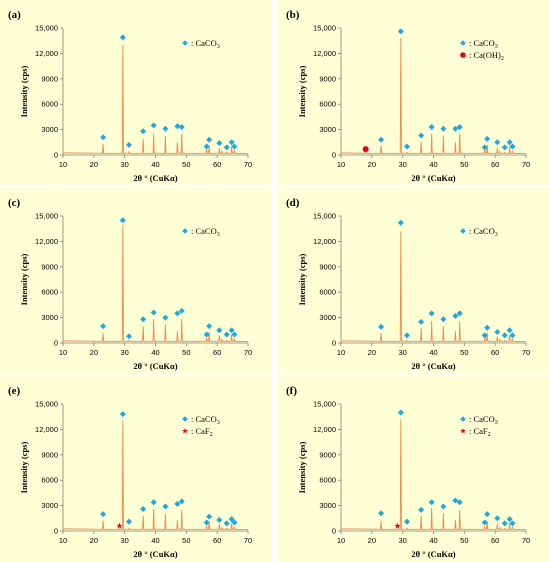  What do you see at coordinates (24, 91) in the screenshot?
I see `y-axis-label: Intensity (cps)` at bounding box center [24, 91].